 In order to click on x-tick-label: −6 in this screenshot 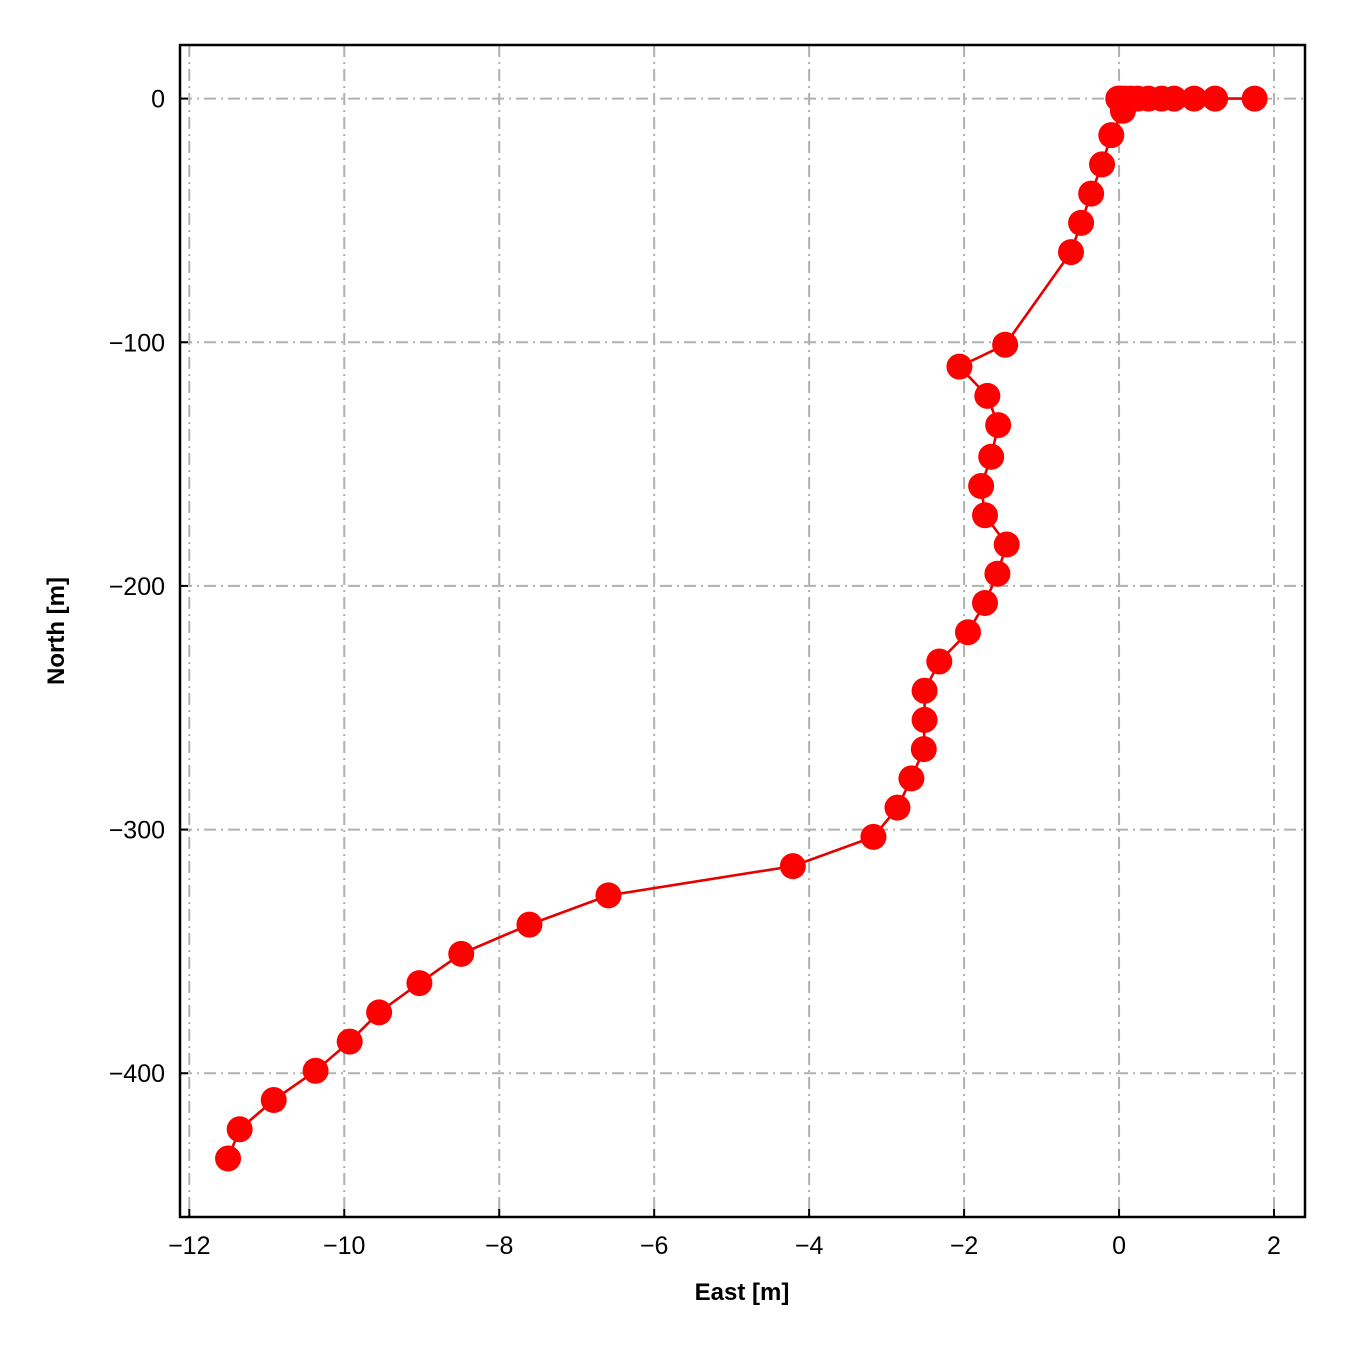, I will do `click(654, 1246)`.